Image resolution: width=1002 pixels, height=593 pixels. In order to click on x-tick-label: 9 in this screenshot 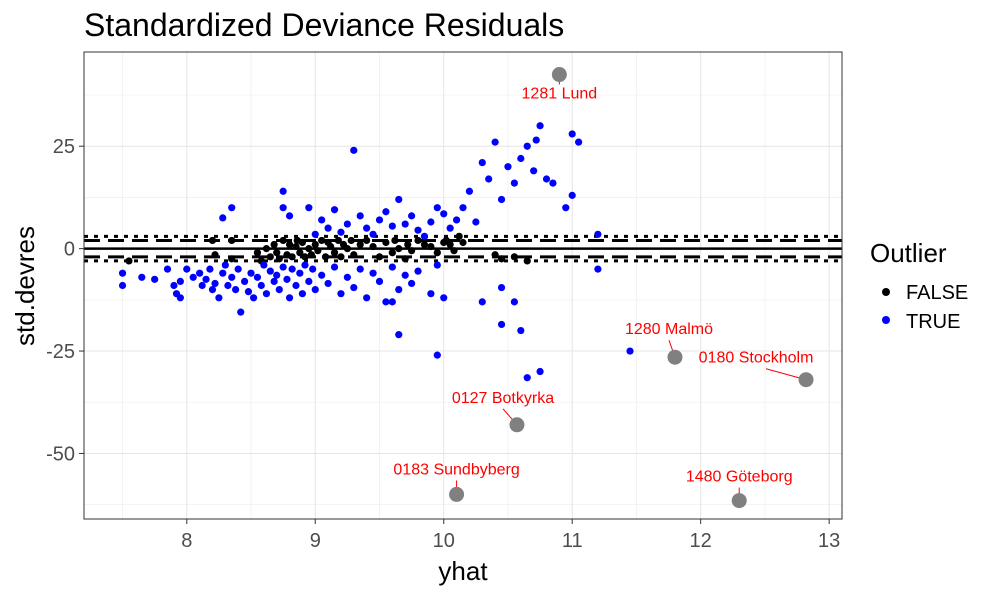, I will do `click(315, 541)`.